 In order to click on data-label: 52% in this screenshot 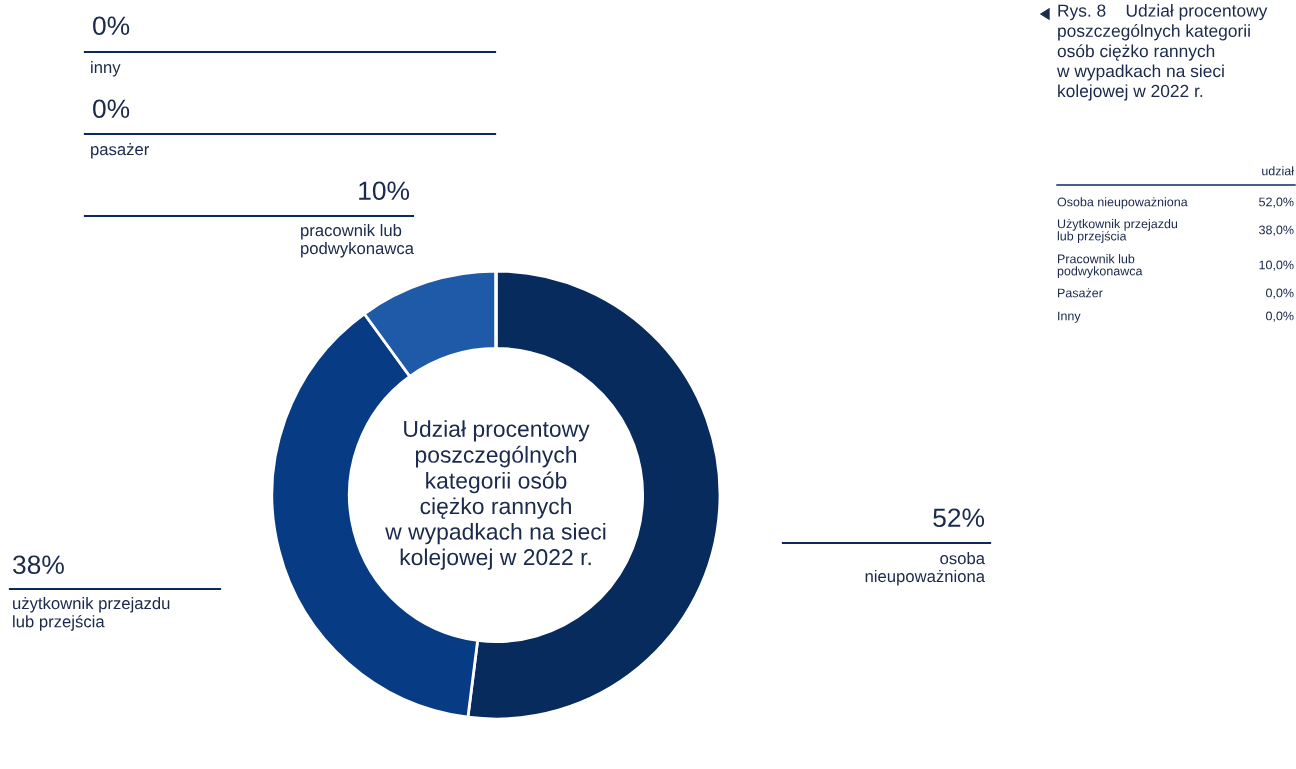, I will do `click(959, 518)`.